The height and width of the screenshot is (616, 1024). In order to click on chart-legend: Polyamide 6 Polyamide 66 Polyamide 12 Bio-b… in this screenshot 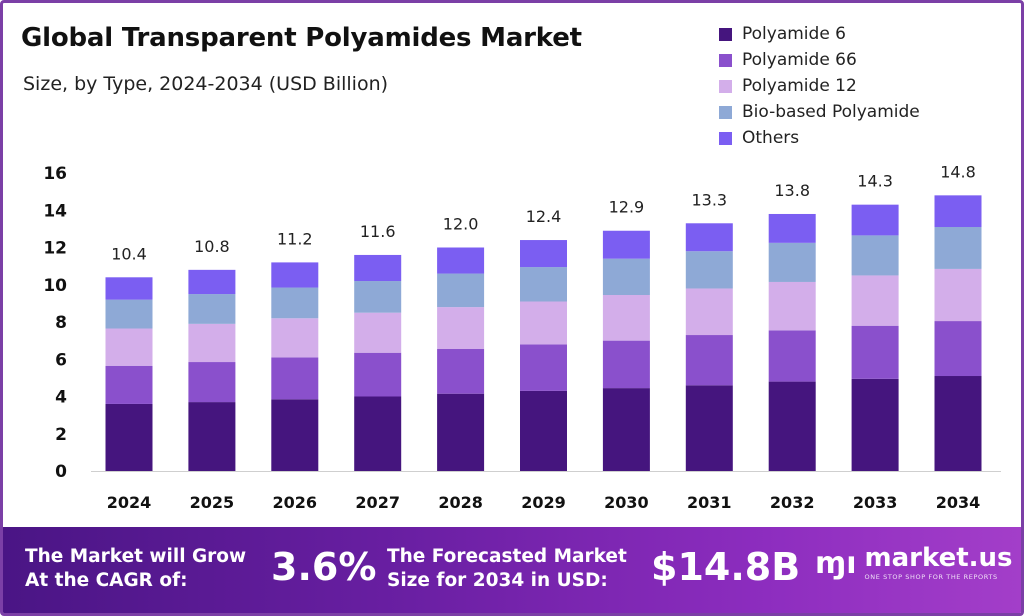, I will do `click(819, 86)`.